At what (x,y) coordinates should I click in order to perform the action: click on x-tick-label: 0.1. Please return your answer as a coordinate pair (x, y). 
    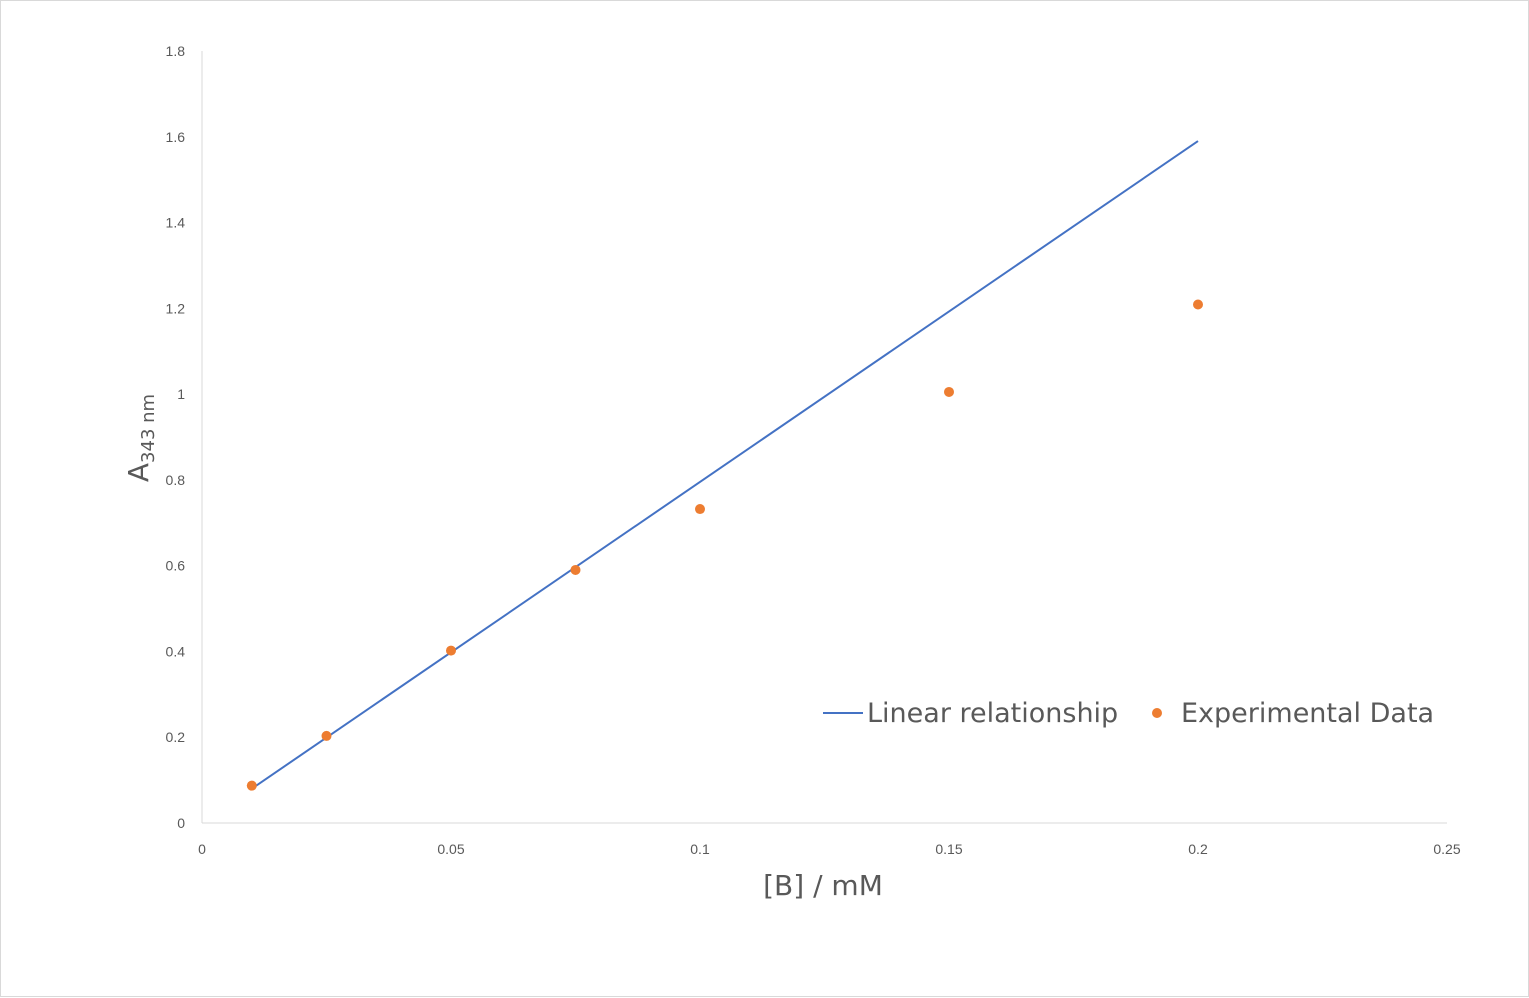
    Looking at the image, I should click on (700, 849).